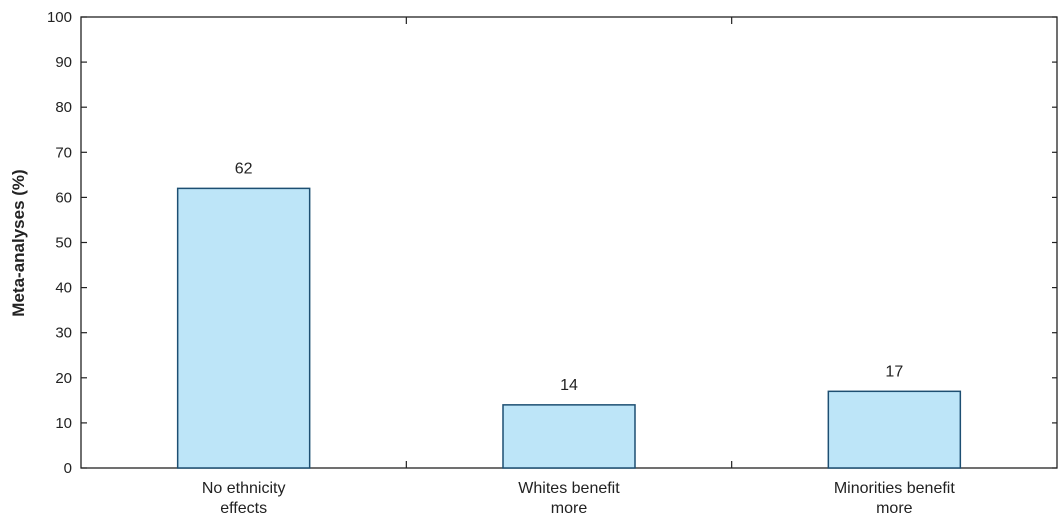 The image size is (1058, 520). What do you see at coordinates (243, 508) in the screenshot?
I see `x-category-label: effects` at bounding box center [243, 508].